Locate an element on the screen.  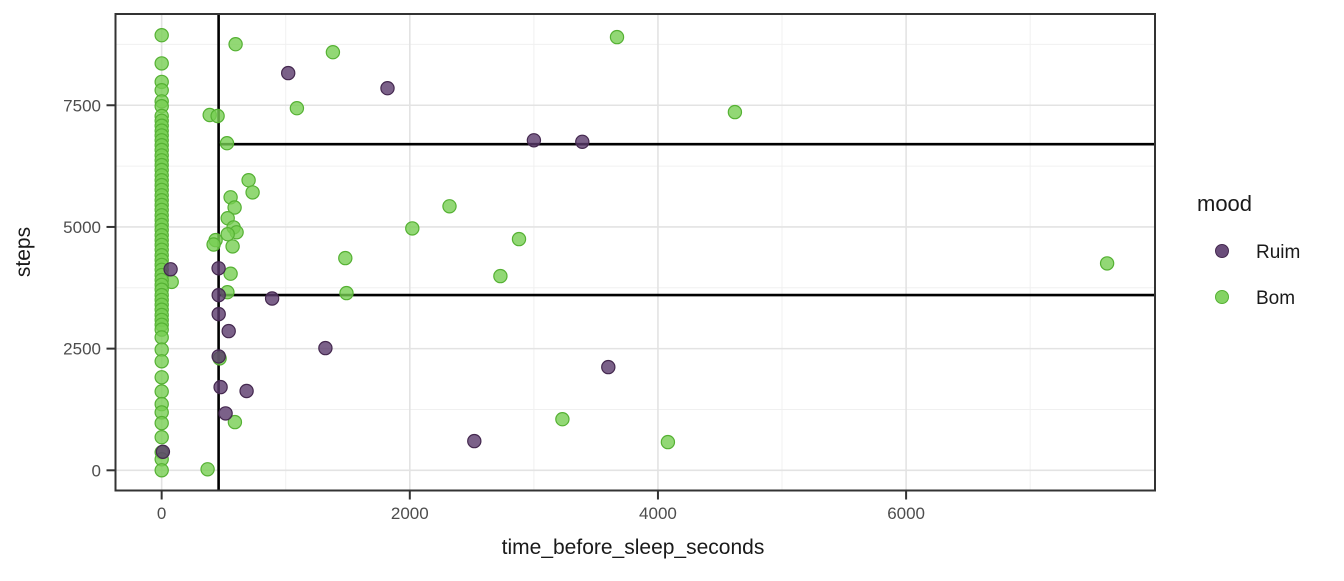
x-tick-label: 2000 is located at coordinates (410, 513).